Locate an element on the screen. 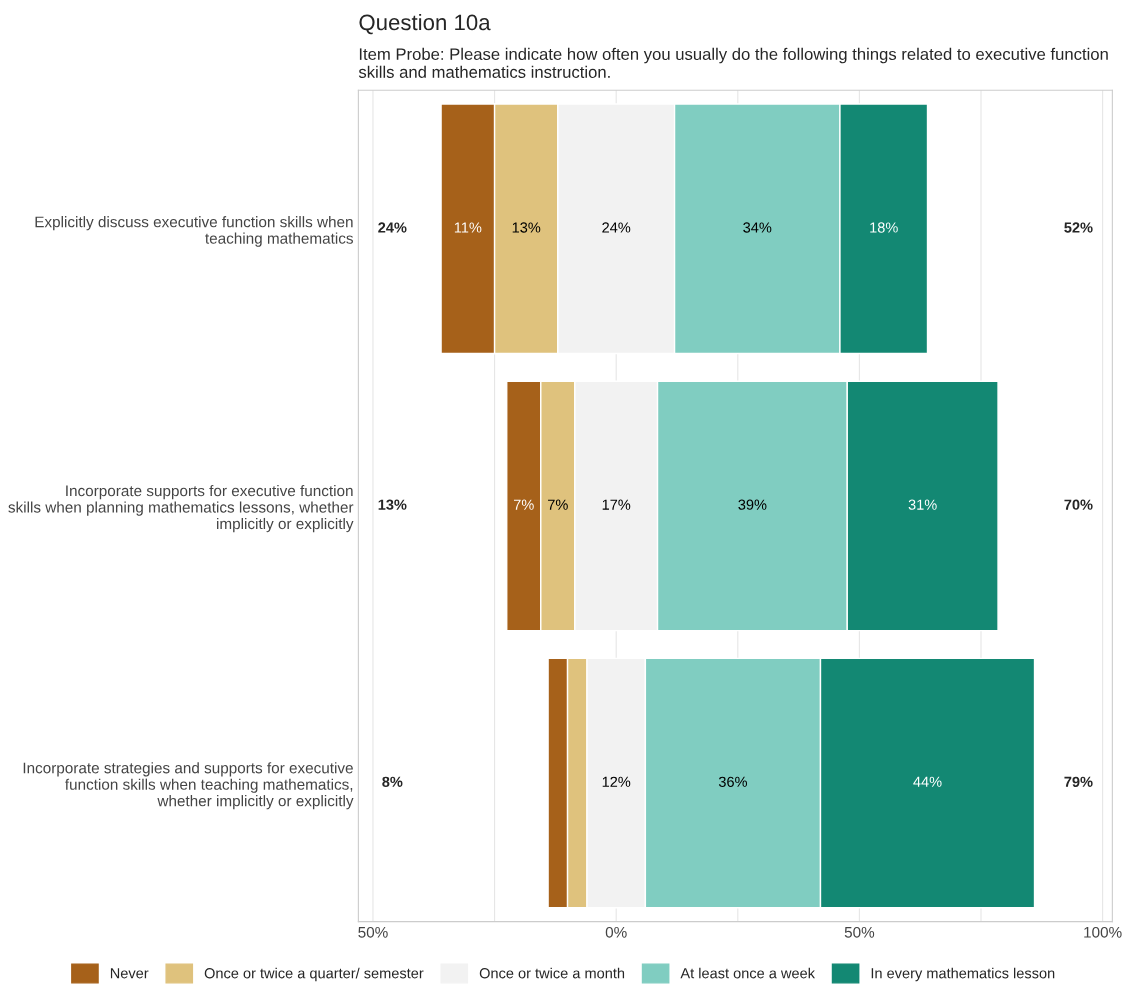 The width and height of the screenshot is (1127, 991). data-label: 11% is located at coordinates (468, 227).